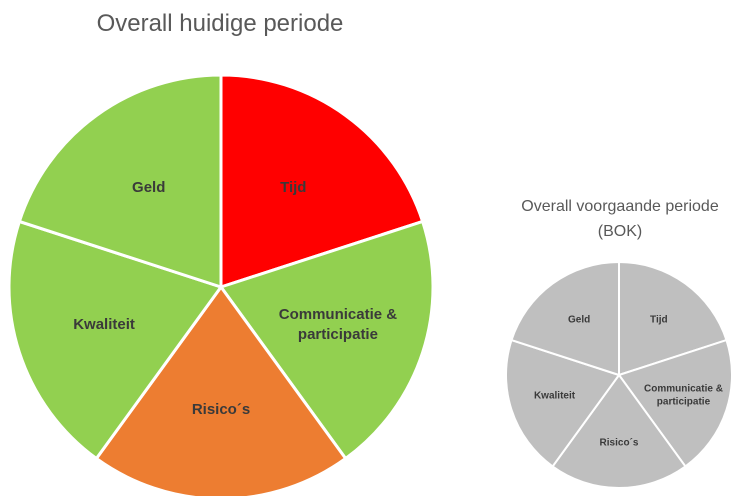 This screenshot has width=733, height=496. Describe the element at coordinates (220, 23) in the screenshot. I see `chart-title: Overall huidige periode` at that location.